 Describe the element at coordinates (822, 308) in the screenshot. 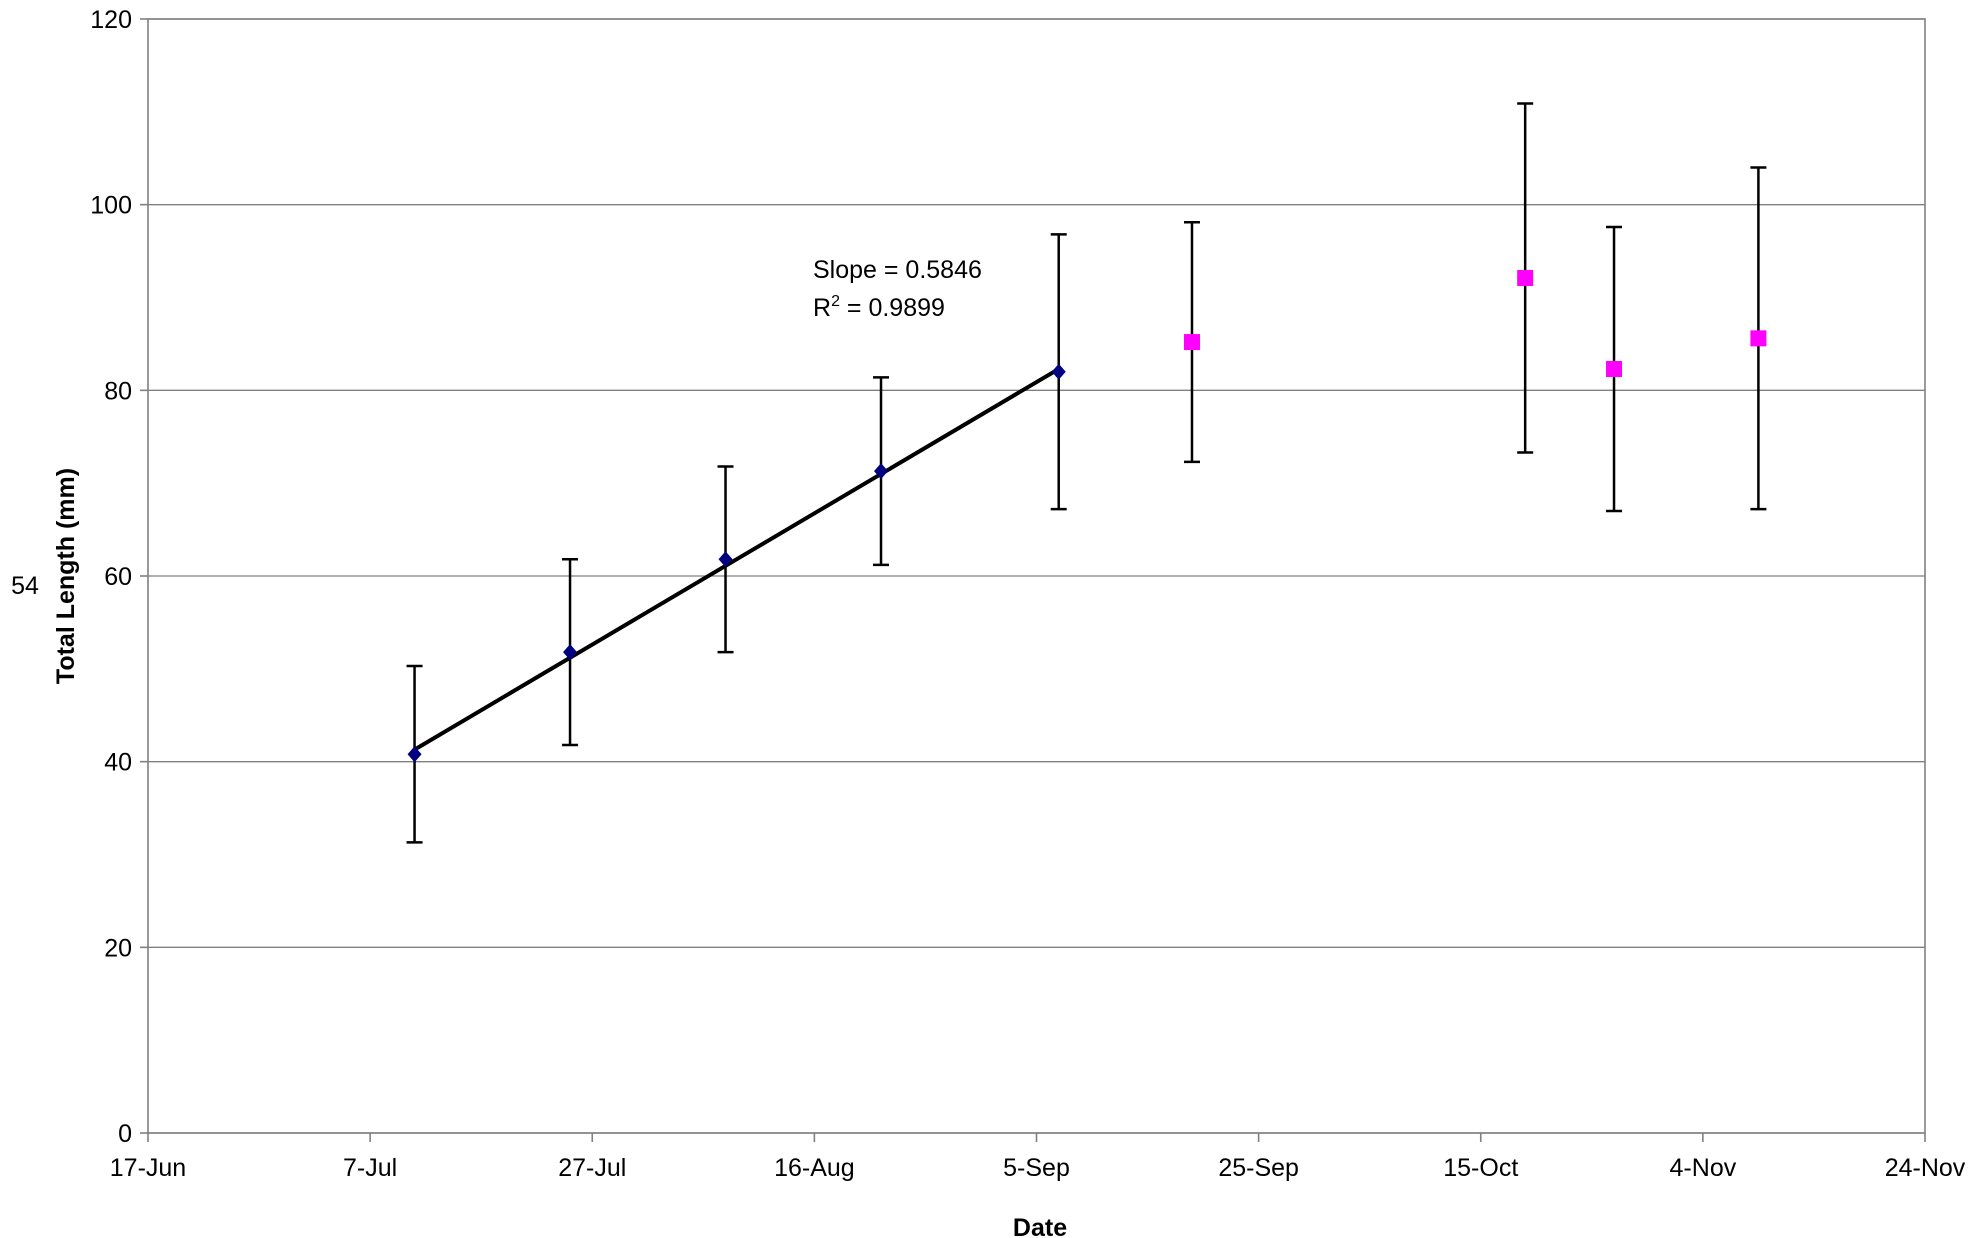

I see `r2-base: R` at that location.